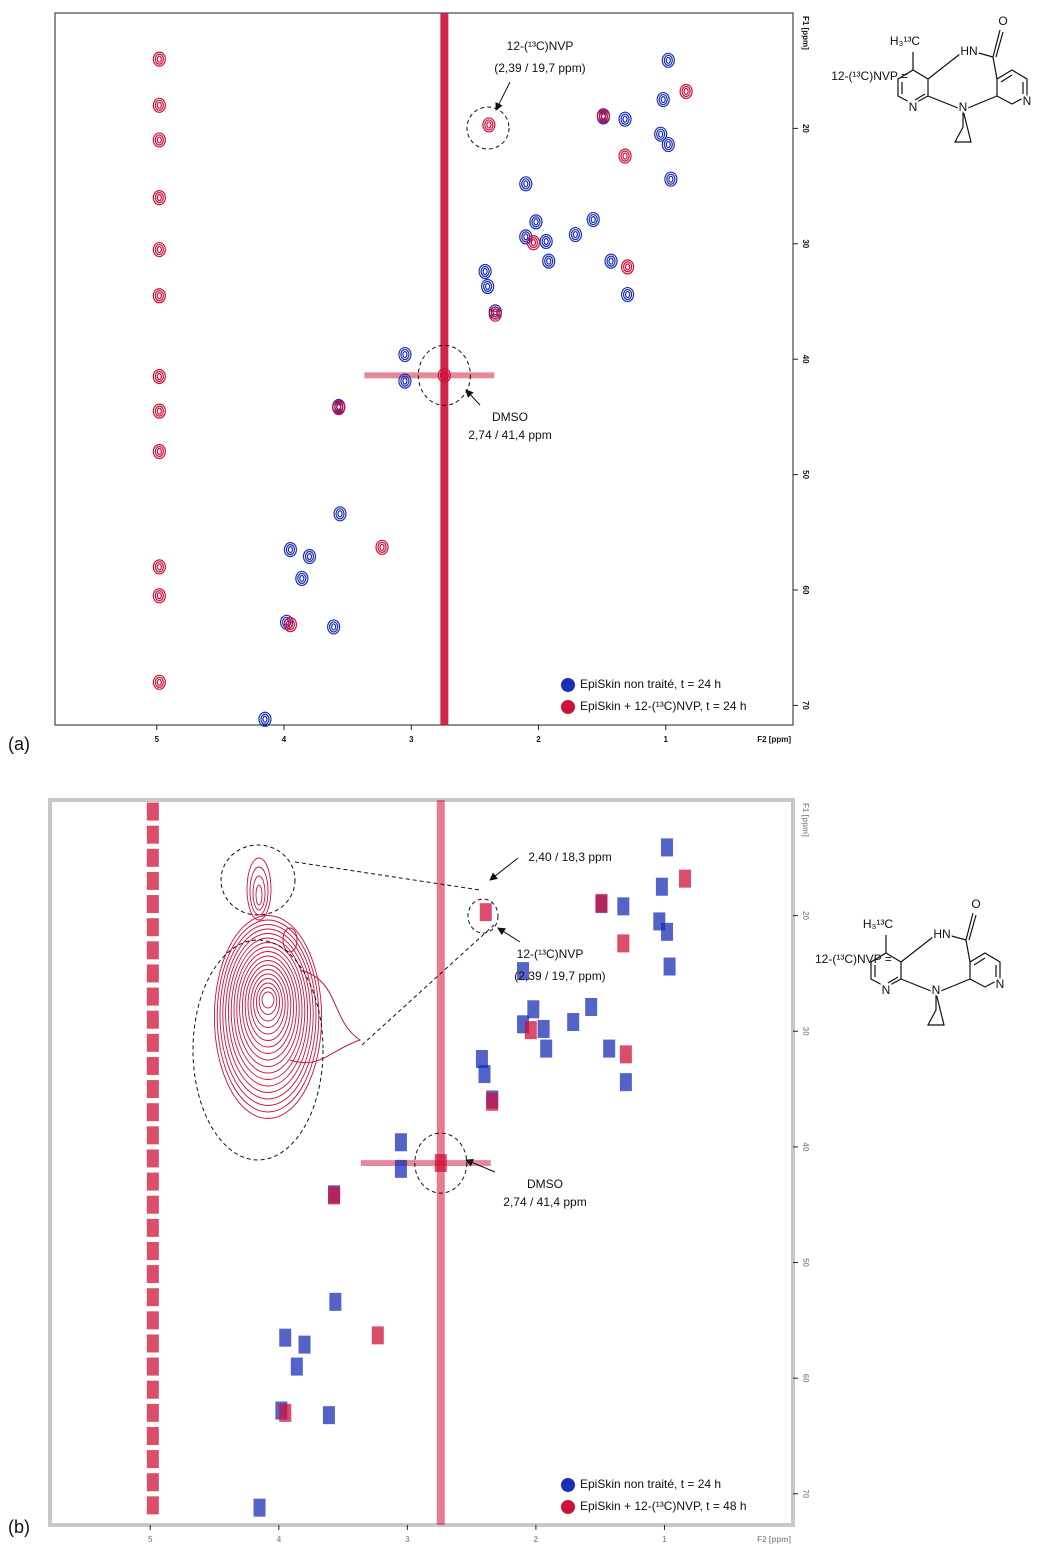 This screenshot has width=1038, height=1549. I want to click on y-tick-label: 60, so click(805, 590).